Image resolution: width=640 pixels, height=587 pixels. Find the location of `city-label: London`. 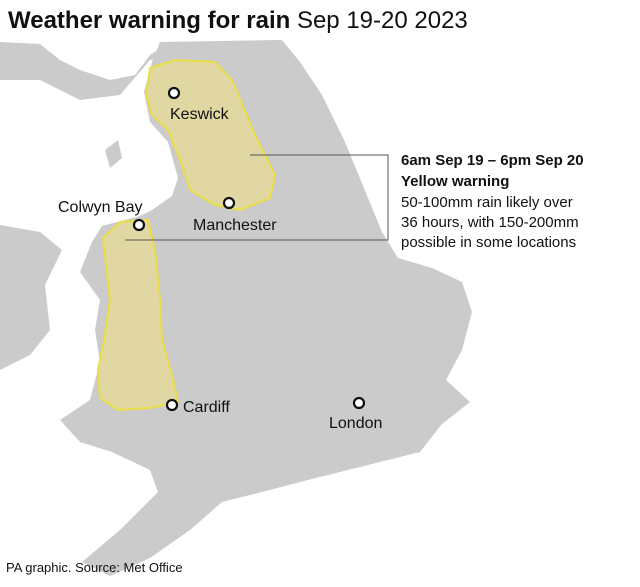

city-label: London is located at coordinates (355, 423).